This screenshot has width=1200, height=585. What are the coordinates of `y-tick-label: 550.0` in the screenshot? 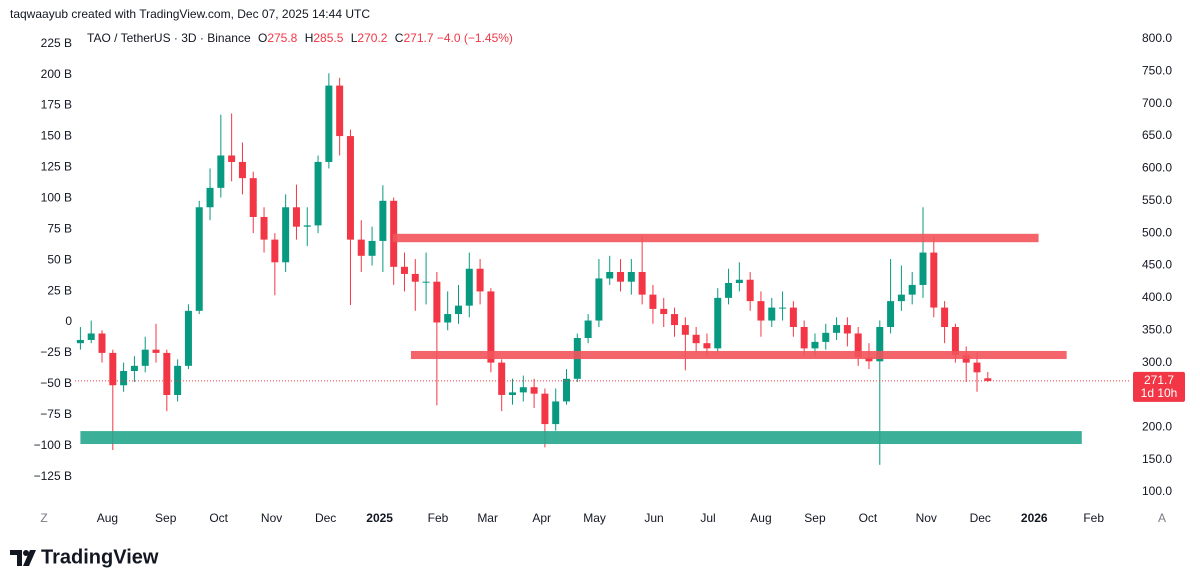 It's located at (1157, 200).